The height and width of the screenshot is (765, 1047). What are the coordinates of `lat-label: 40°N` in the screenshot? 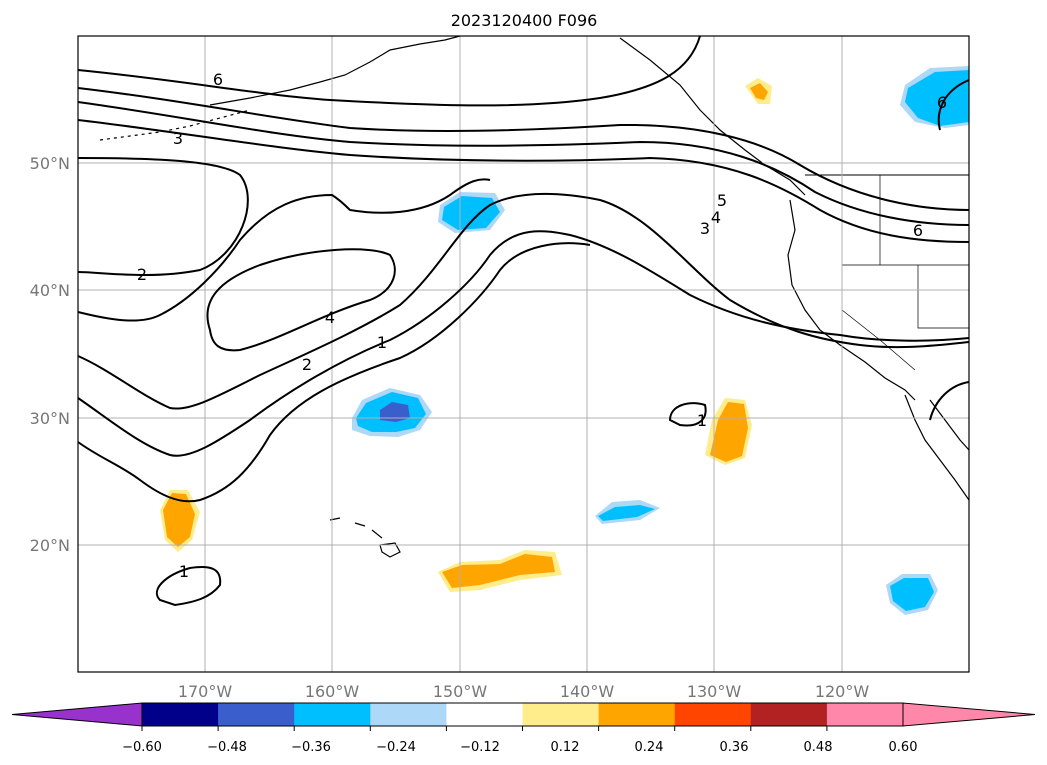 It's located at (50, 290).